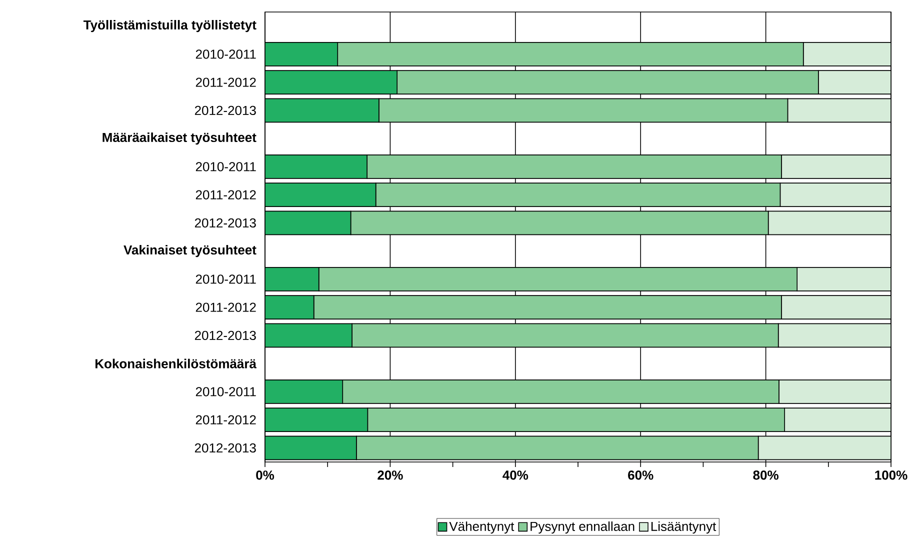  What do you see at coordinates (641, 475) in the screenshot?
I see `x-tick-label: 60%` at bounding box center [641, 475].